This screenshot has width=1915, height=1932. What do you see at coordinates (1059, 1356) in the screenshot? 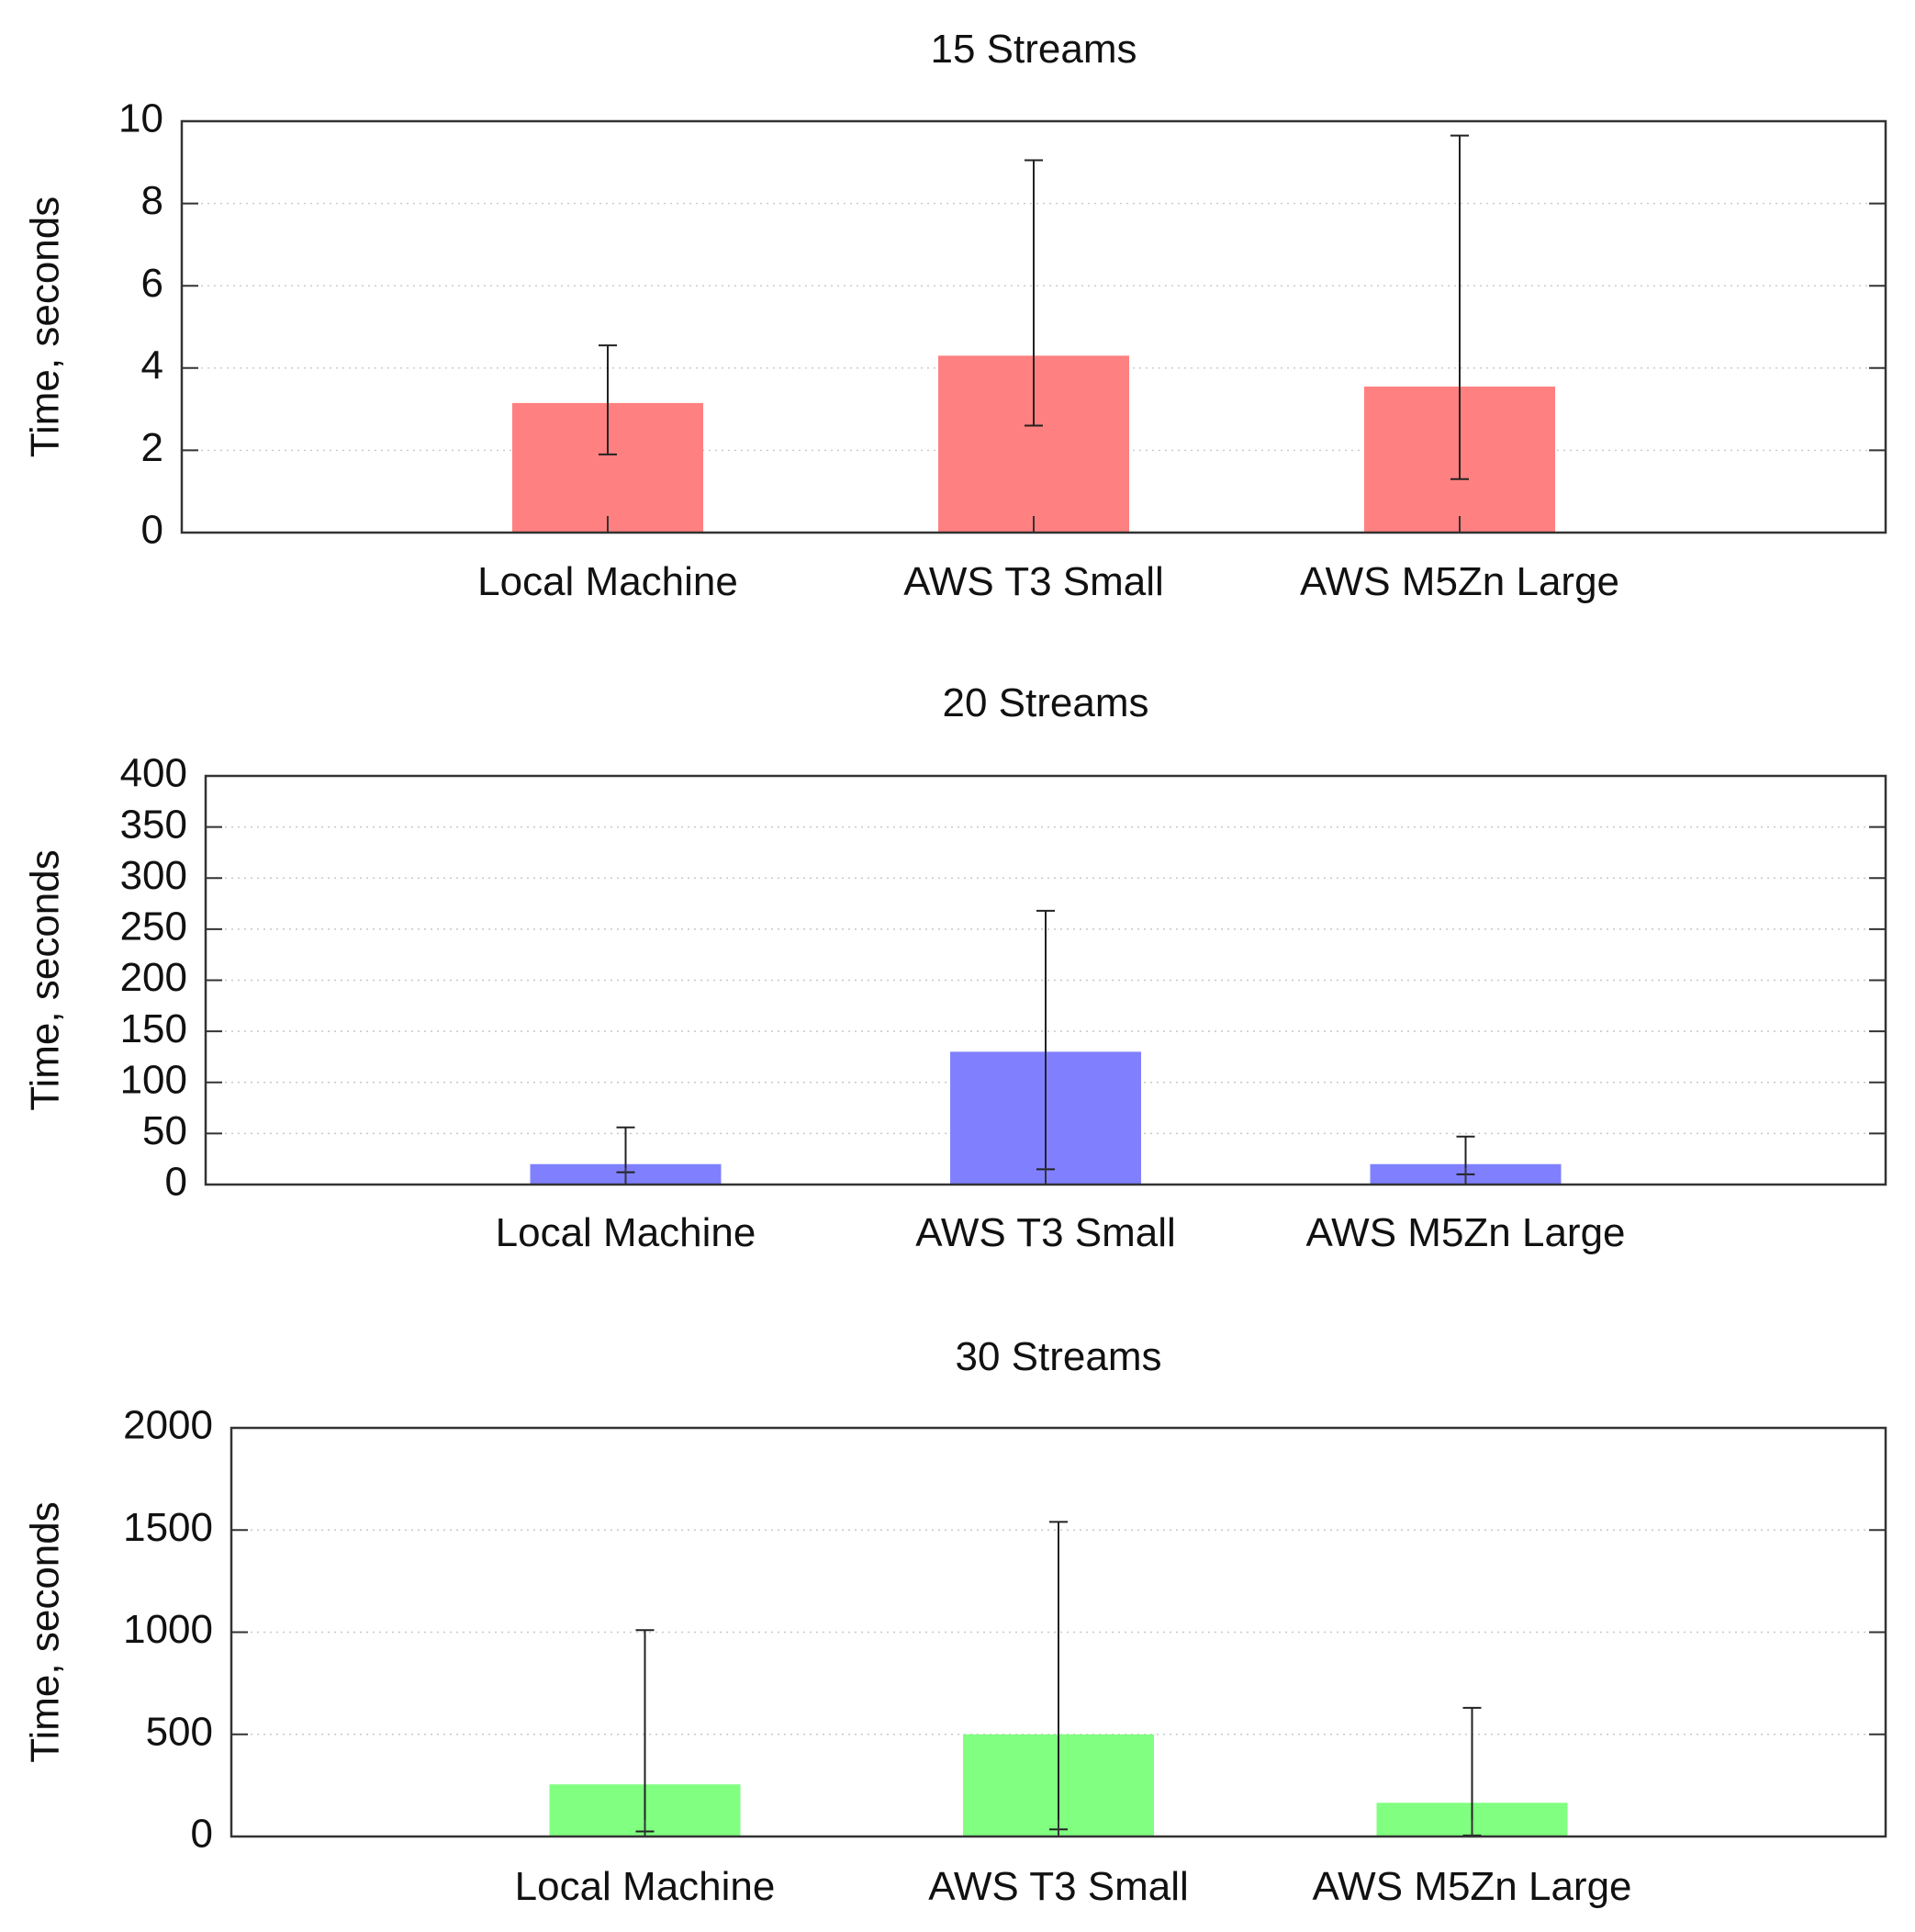
I see `chart-title: 30 Streams` at bounding box center [1059, 1356].